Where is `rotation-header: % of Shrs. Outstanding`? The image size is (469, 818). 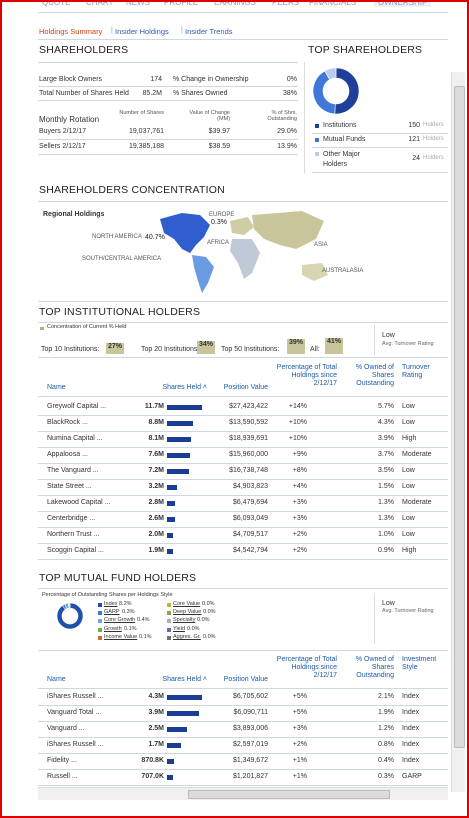 rotation-header: % of Shrs. Outstanding is located at coordinates (282, 116).